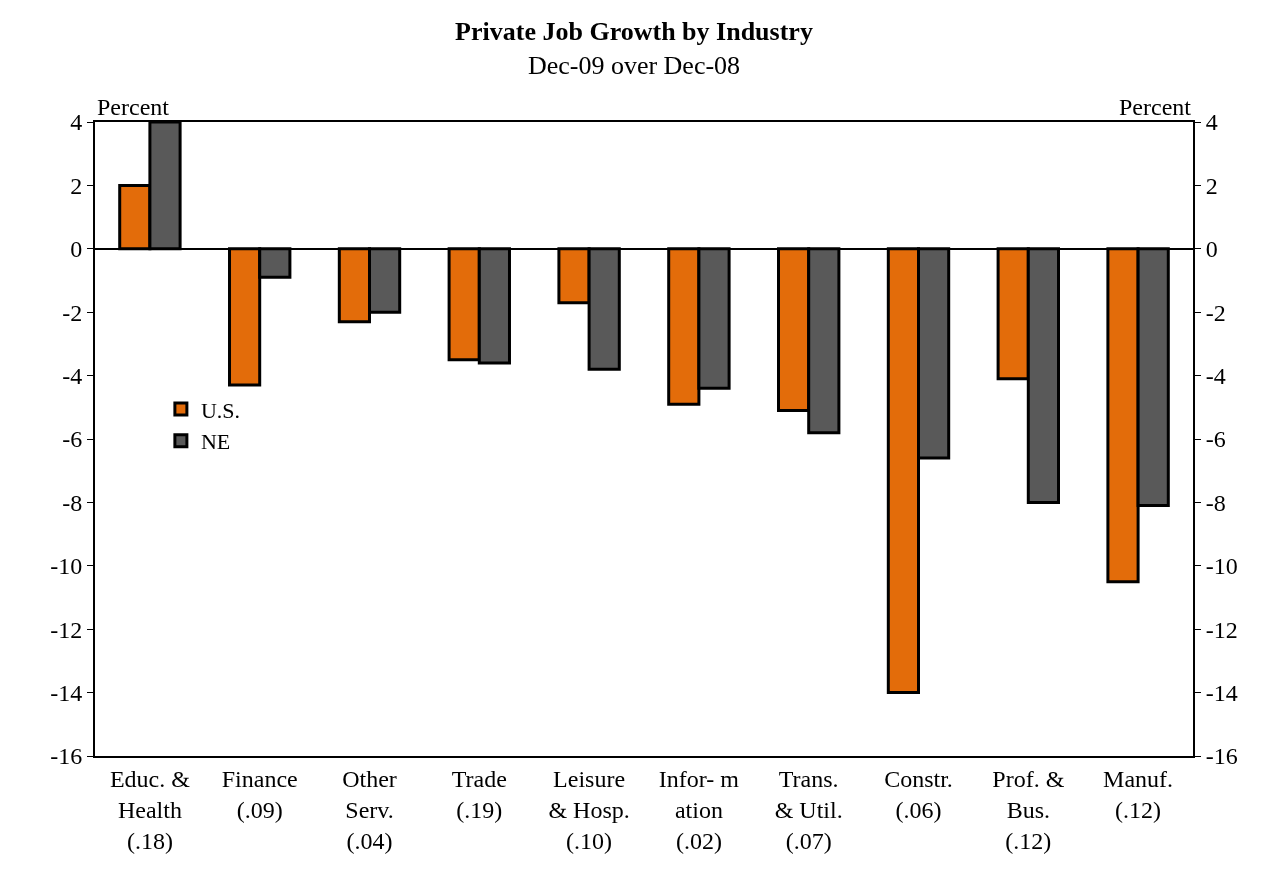 The image size is (1268, 888). What do you see at coordinates (72, 312) in the screenshot?
I see `y-tick-label: -2` at bounding box center [72, 312].